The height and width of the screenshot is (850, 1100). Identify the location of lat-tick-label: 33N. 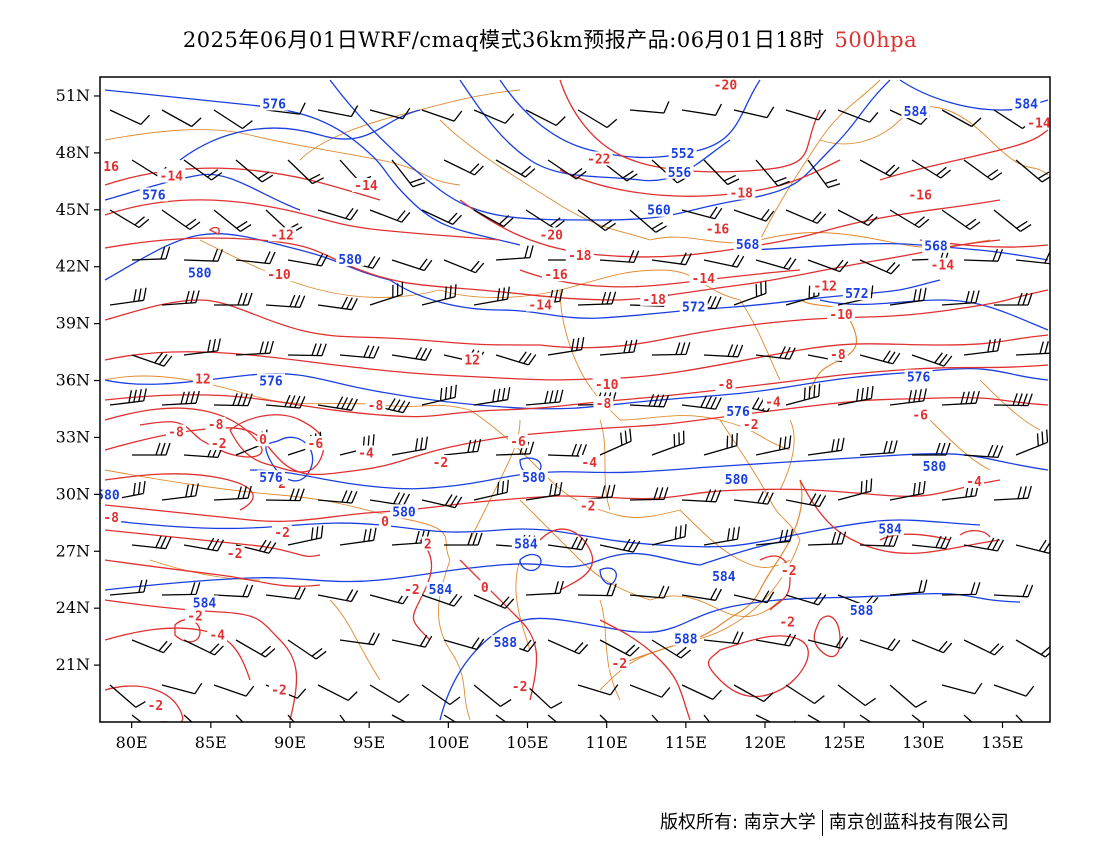
(73, 436).